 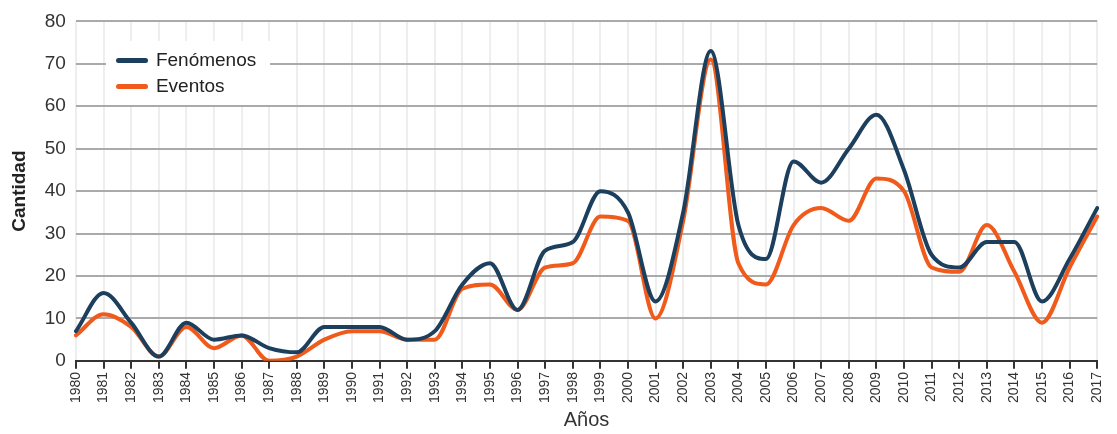 What do you see at coordinates (461, 387) in the screenshot?
I see `x-tick-label: 1994` at bounding box center [461, 387].